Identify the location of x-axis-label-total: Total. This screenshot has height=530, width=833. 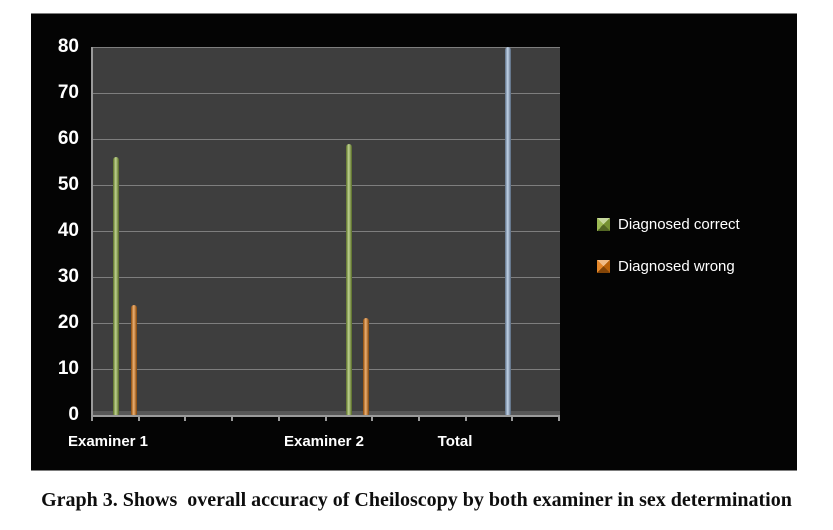
(455, 441).